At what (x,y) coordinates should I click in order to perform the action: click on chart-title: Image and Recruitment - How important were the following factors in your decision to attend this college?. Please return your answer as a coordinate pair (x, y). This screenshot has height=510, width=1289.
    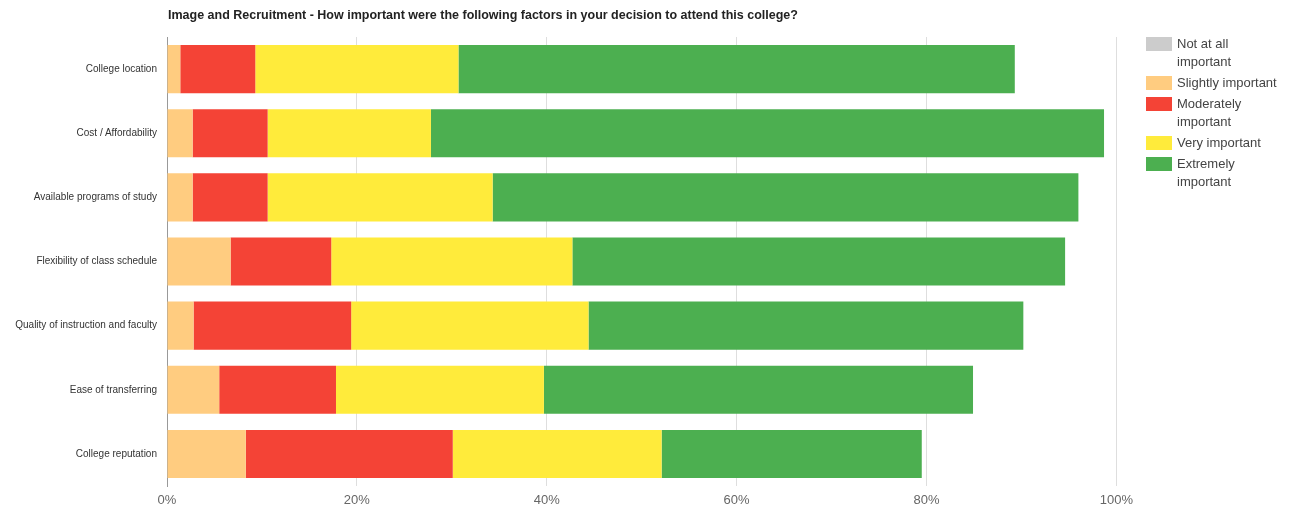
    Looking at the image, I should click on (483, 15).